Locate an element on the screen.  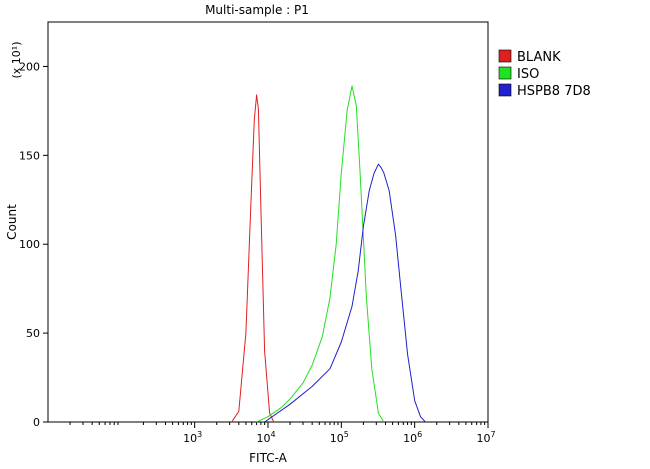
x-tick-exponent: 5 is located at coordinates (346, 434).